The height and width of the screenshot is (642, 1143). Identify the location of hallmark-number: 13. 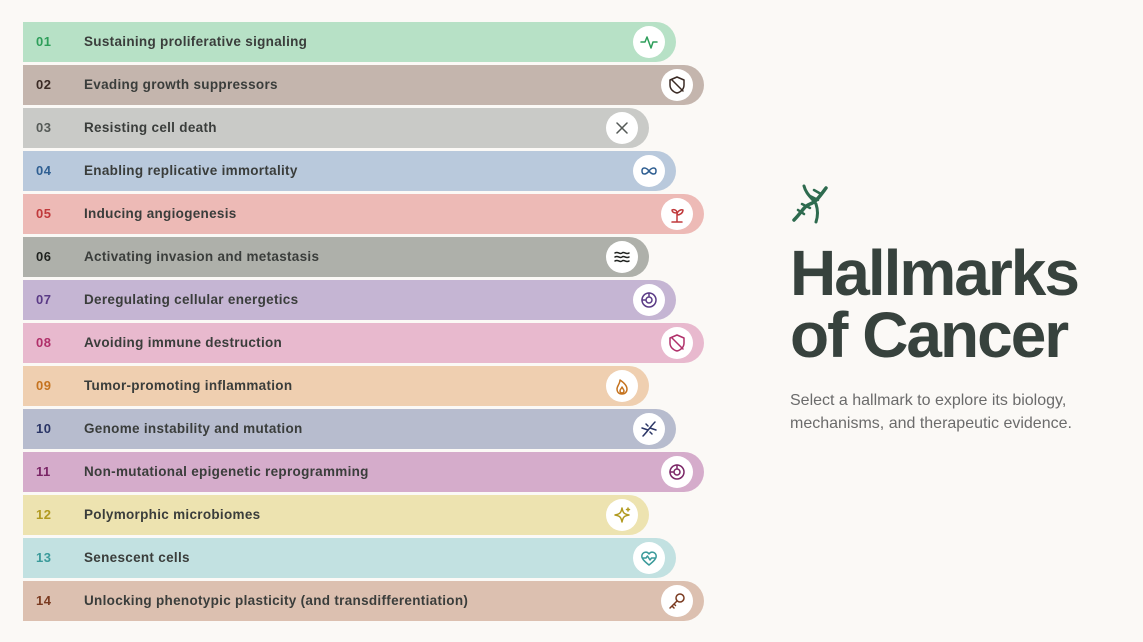
(44, 557).